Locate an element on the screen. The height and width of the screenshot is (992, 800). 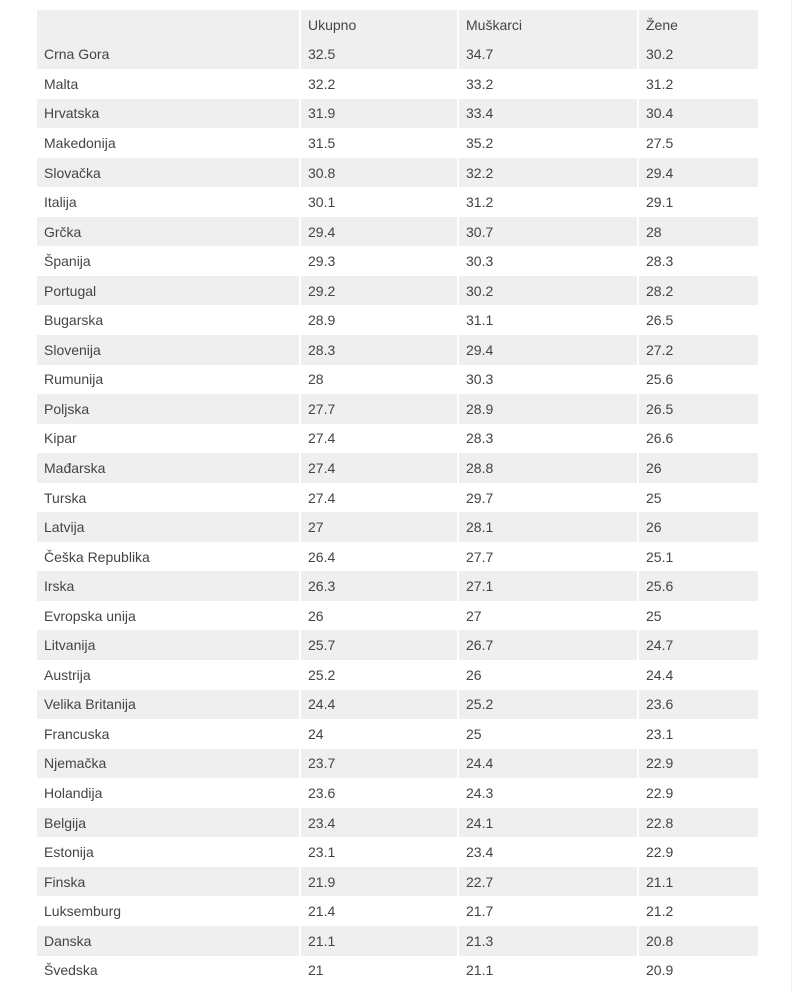
cell-country: Švedska is located at coordinates (168, 970).